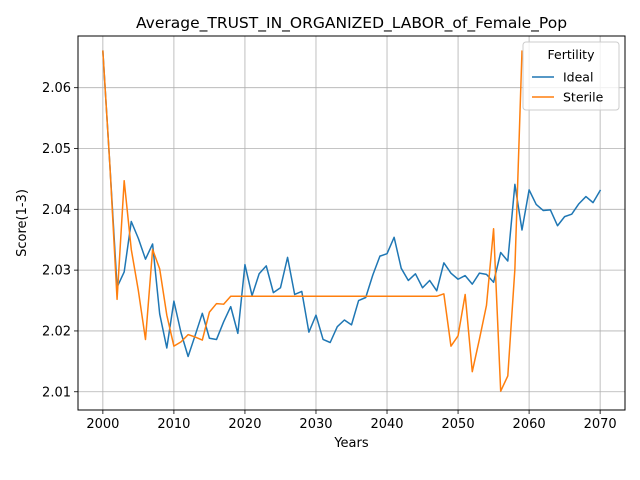 The height and width of the screenshot is (480, 640). What do you see at coordinates (578, 77) in the screenshot?
I see `legend-label-ideal: Ideal` at bounding box center [578, 77].